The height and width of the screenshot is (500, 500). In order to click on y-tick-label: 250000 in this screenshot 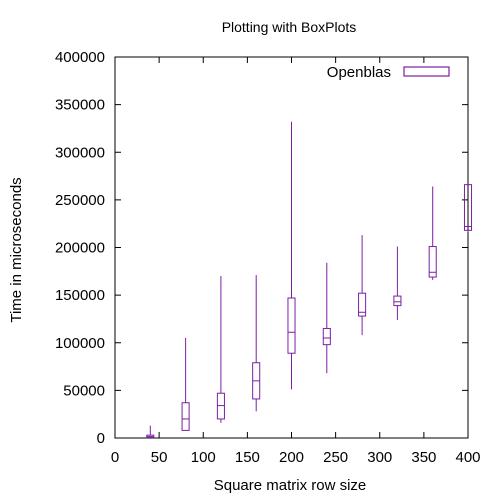, I will do `click(80, 200)`.